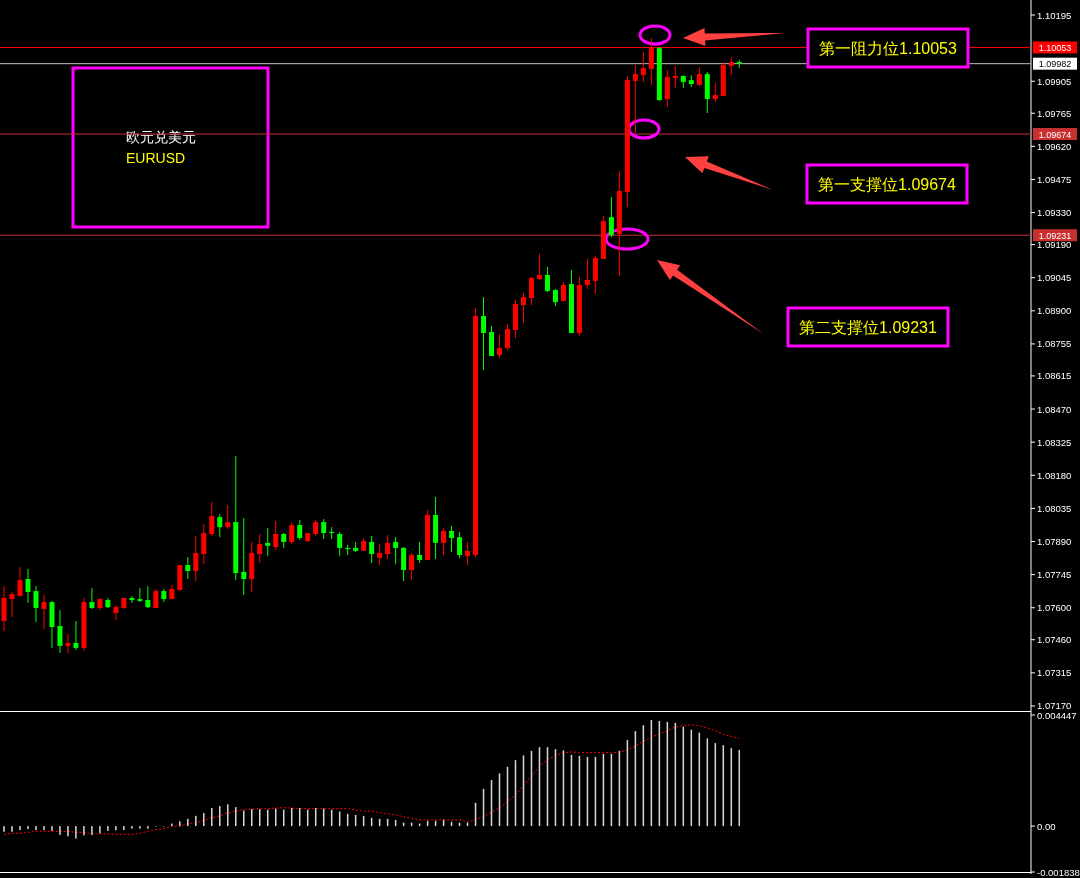 The image size is (1080, 878). I want to click on y-tick-label: 1.09330, so click(1054, 213).